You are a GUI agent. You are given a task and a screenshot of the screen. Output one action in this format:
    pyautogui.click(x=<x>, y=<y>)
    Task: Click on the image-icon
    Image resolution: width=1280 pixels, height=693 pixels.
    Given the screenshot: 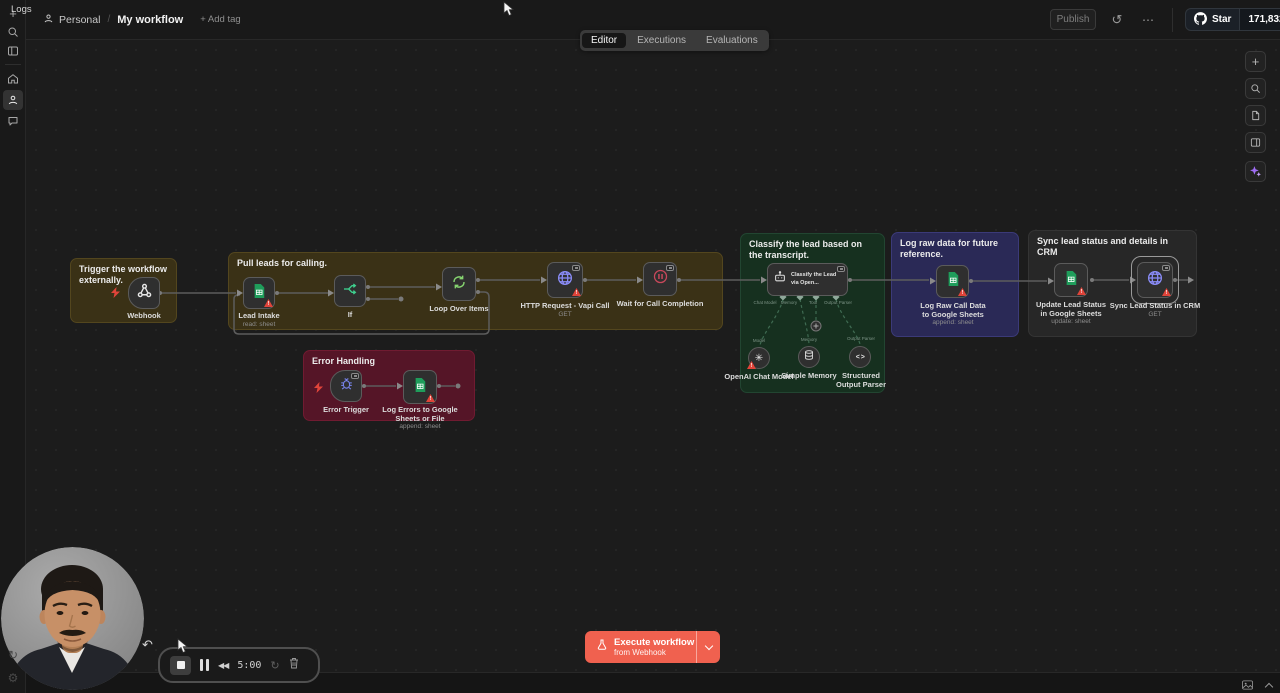 What is the action you would take?
    pyautogui.click(x=1247, y=685)
    